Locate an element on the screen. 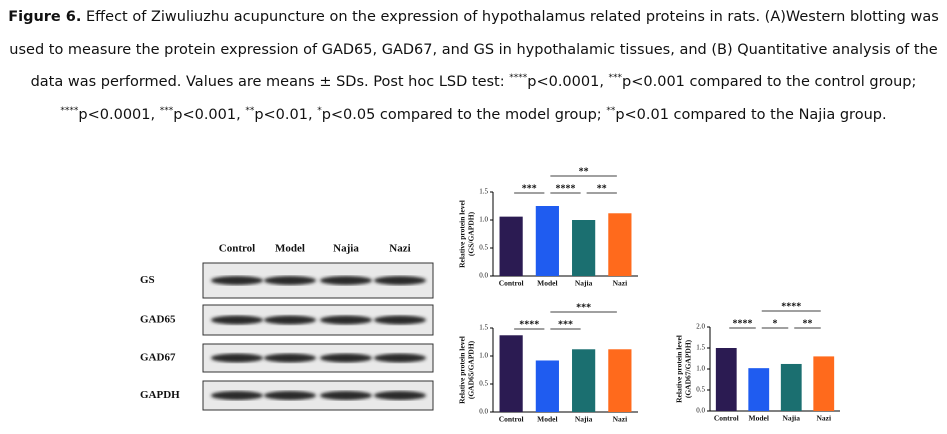  y-axis-label: (GAD65/GAPDH) is located at coordinates (471, 369).